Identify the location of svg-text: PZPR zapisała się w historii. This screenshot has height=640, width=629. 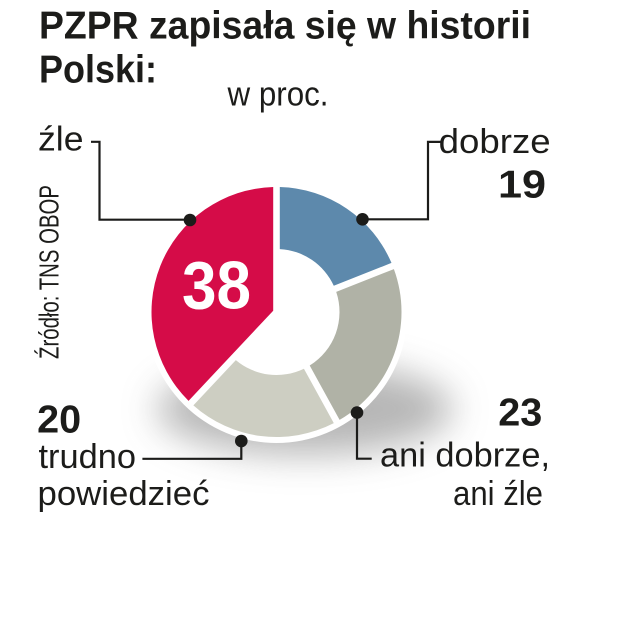
(285, 26).